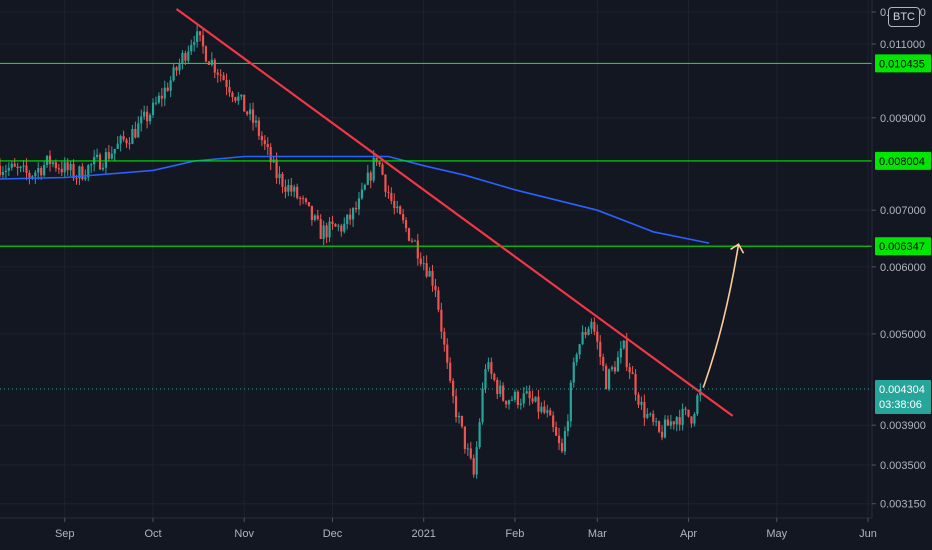 The image size is (932, 550). What do you see at coordinates (903, 505) in the screenshot?
I see `price-tick-label: 0.003150` at bounding box center [903, 505].